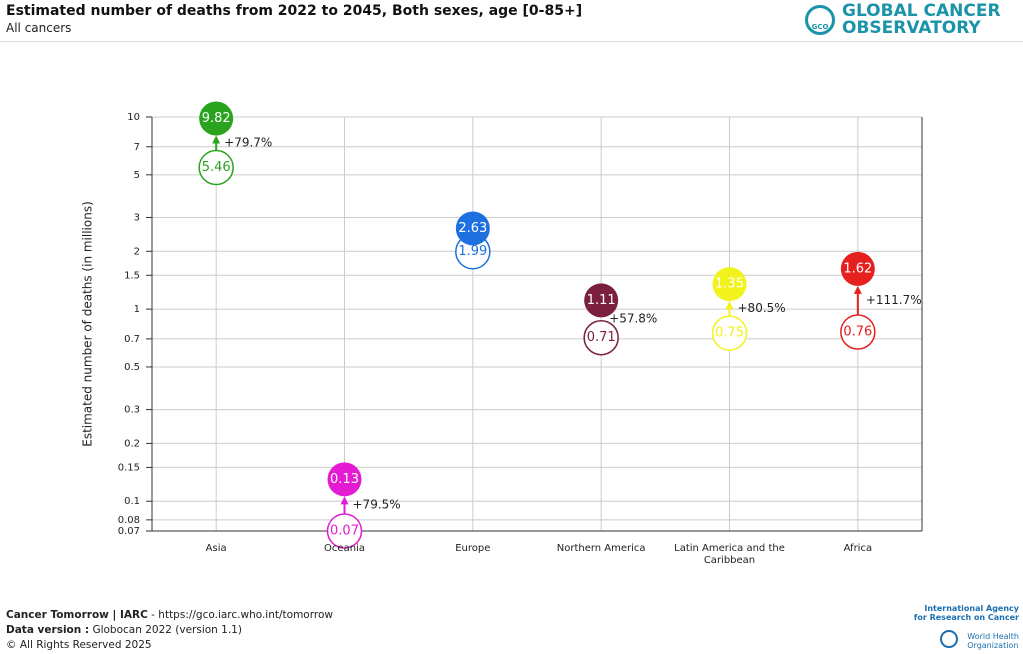 This screenshot has height=654, width=1023. What do you see at coordinates (132, 443) in the screenshot?
I see `y-tick-label: 0.2` at bounding box center [132, 443].